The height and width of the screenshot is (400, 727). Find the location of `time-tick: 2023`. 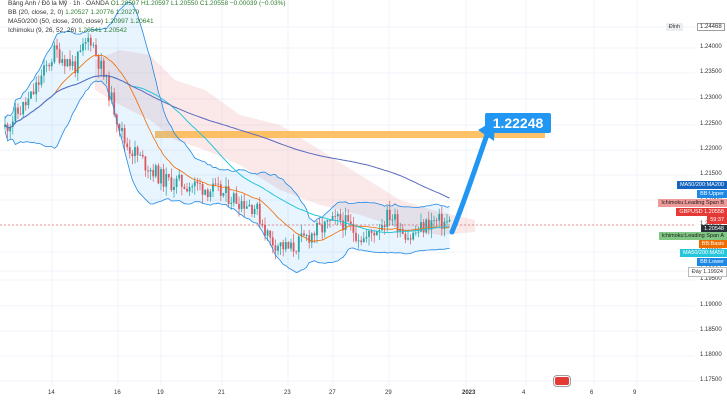

time-tick: 2023 is located at coordinates (469, 393).